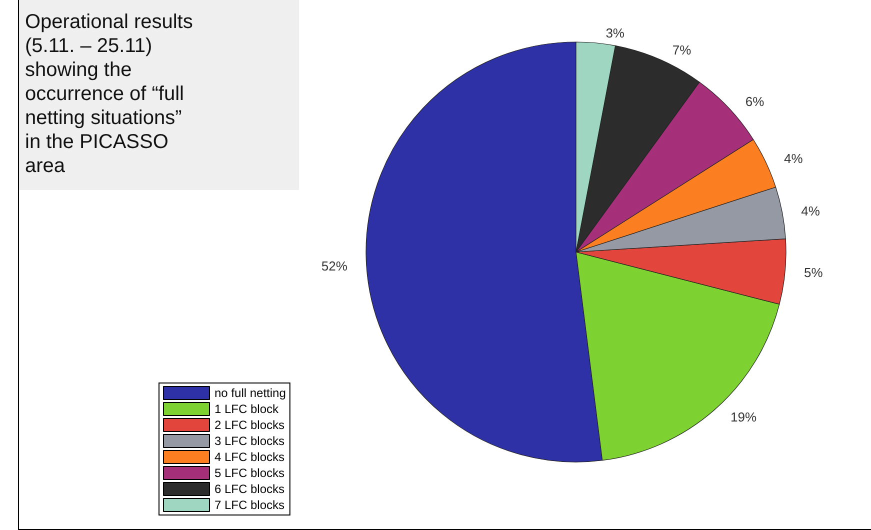 The image size is (871, 530). What do you see at coordinates (249, 505) in the screenshot?
I see `legend-label: 7 LFC blocks` at bounding box center [249, 505].